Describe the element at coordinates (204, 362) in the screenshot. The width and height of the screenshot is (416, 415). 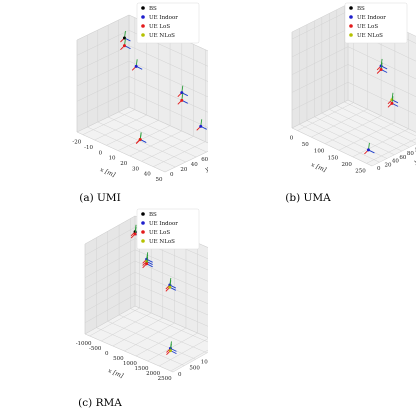
I see `y-tick-label: 1000` at that location.